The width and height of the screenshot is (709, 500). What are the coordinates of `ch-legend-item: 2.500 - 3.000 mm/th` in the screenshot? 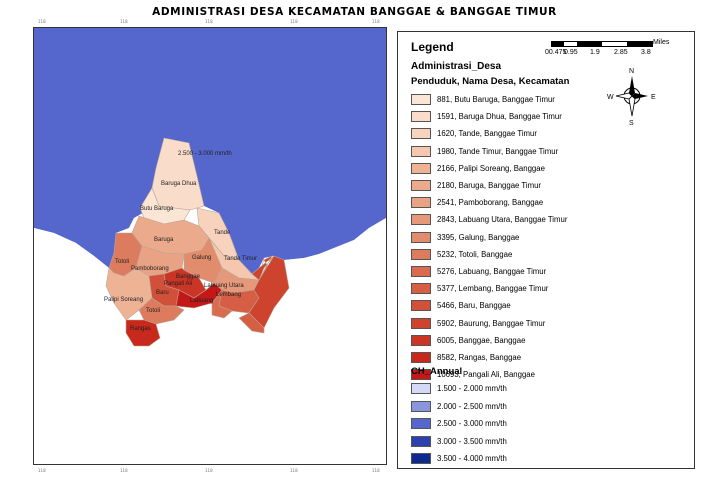 It's located at (459, 424).